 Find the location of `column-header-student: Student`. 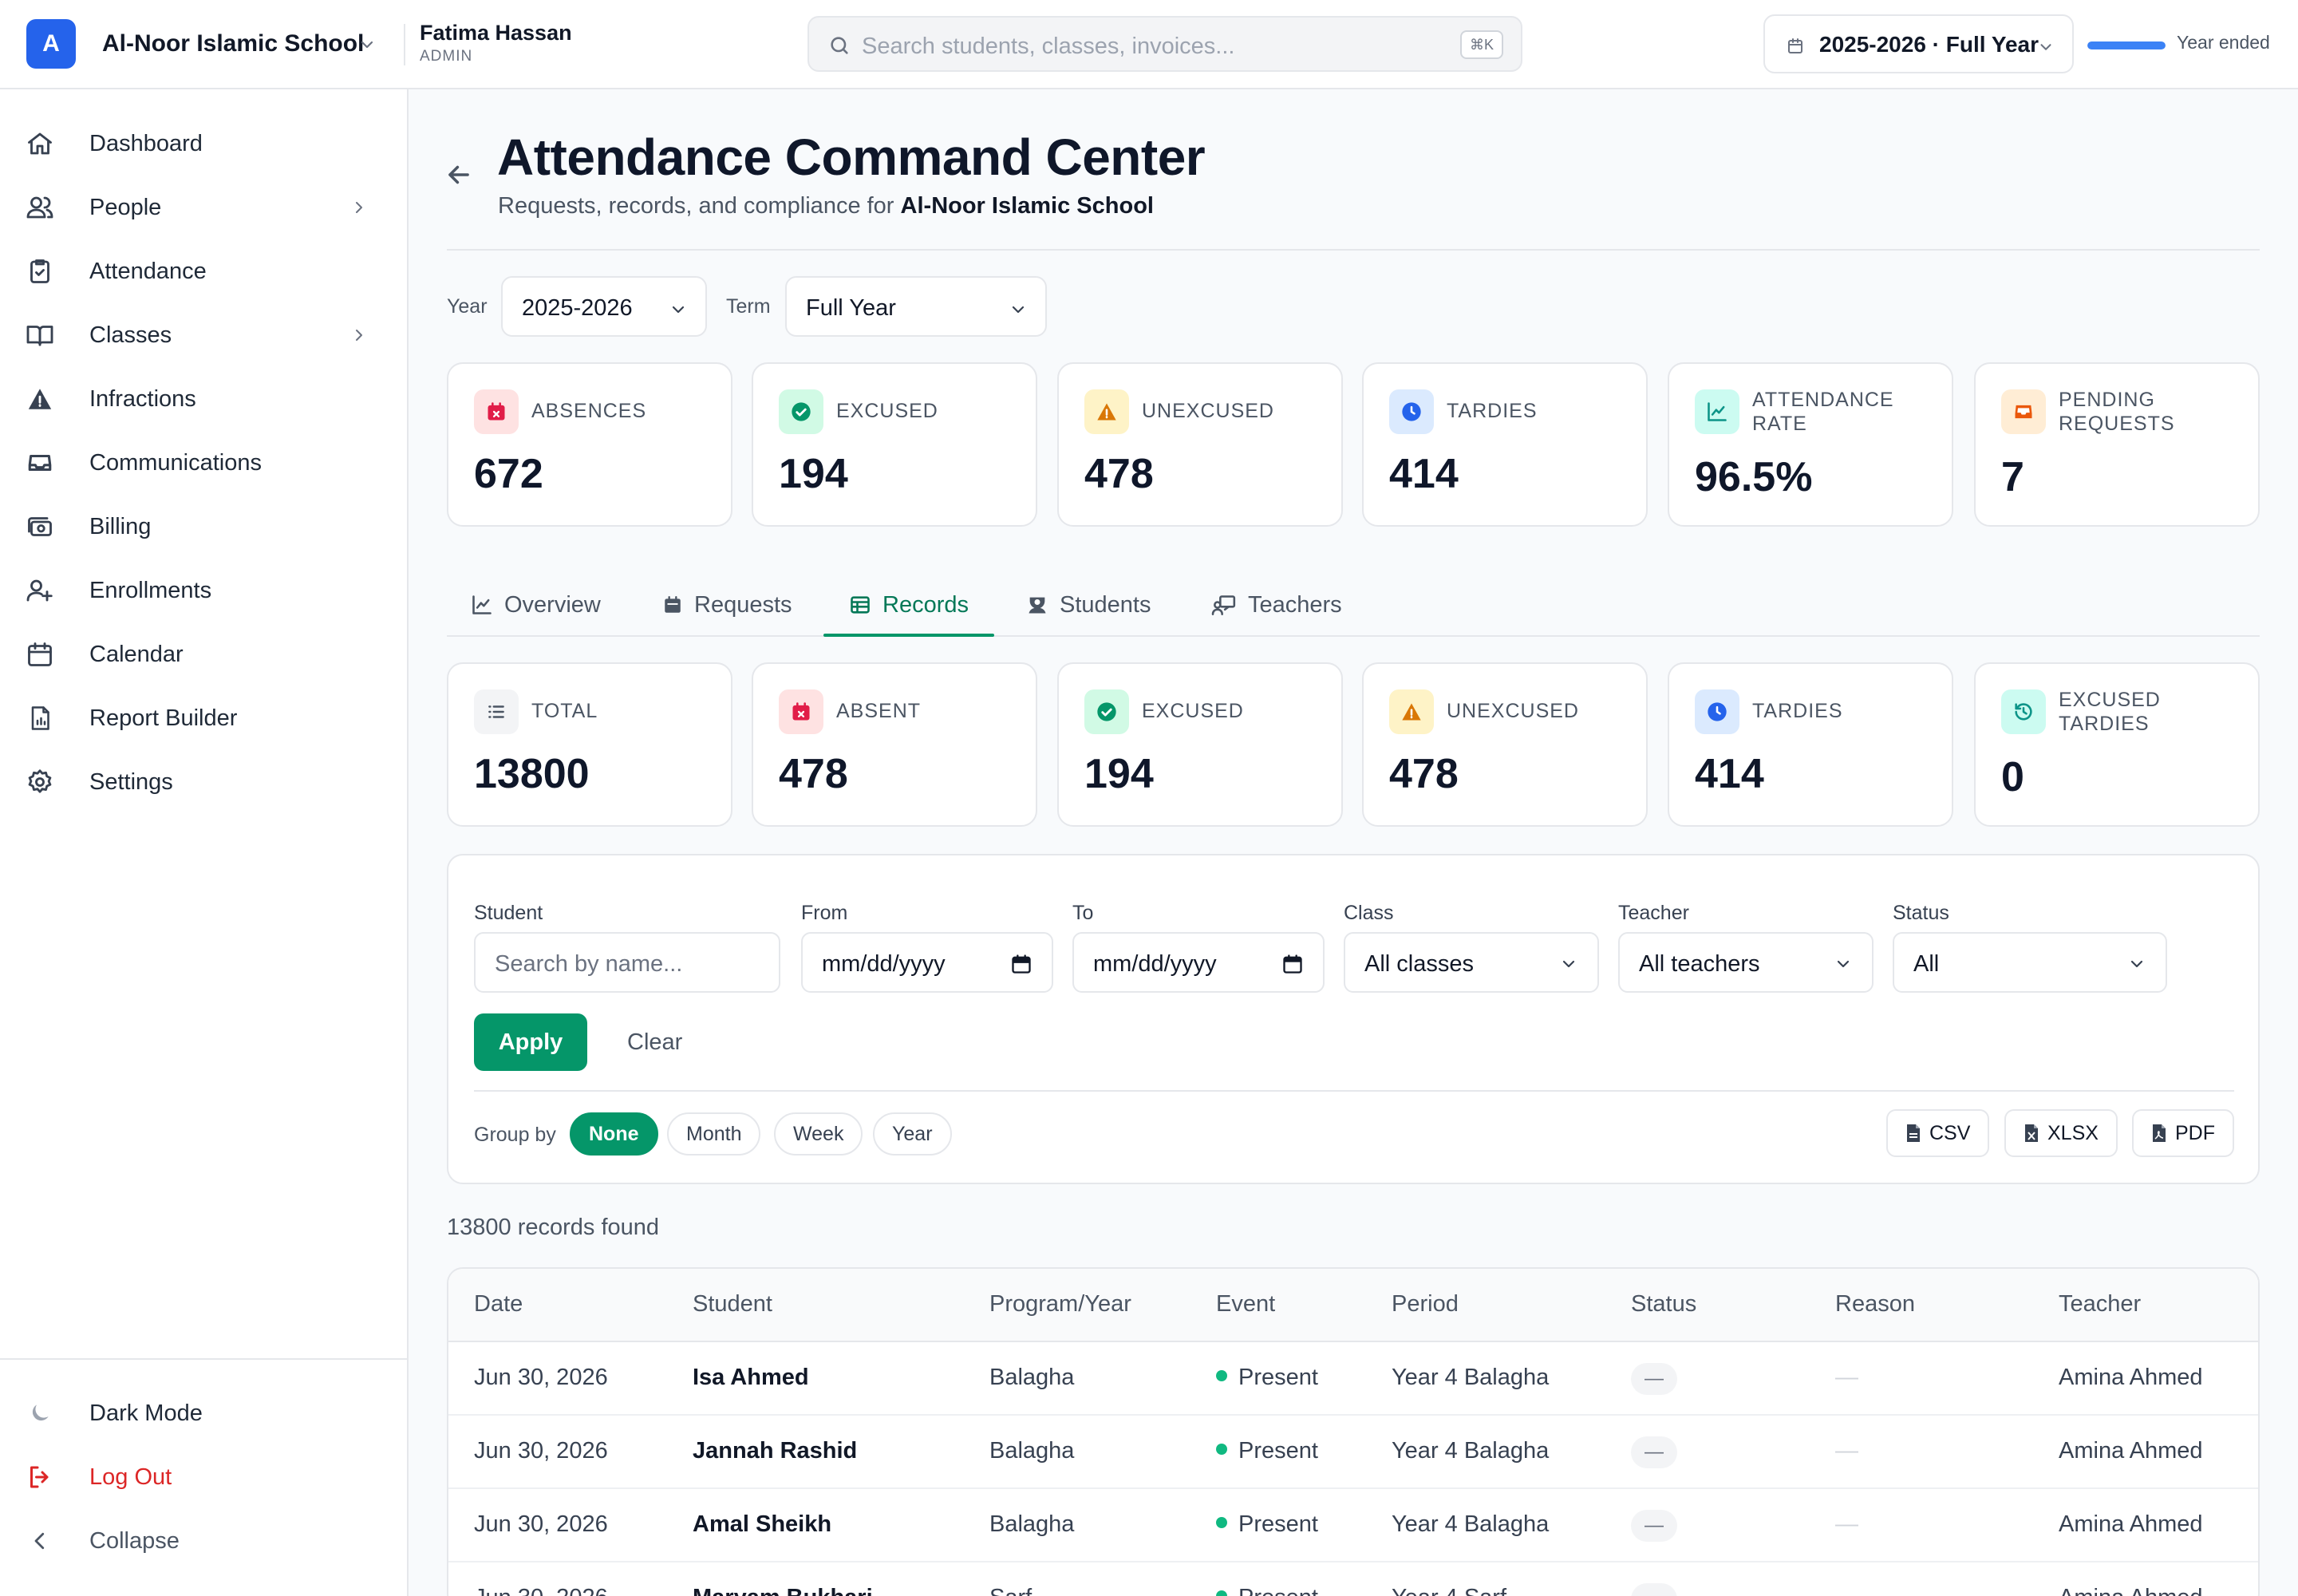

column-header-student: Student is located at coordinates (733, 1304).